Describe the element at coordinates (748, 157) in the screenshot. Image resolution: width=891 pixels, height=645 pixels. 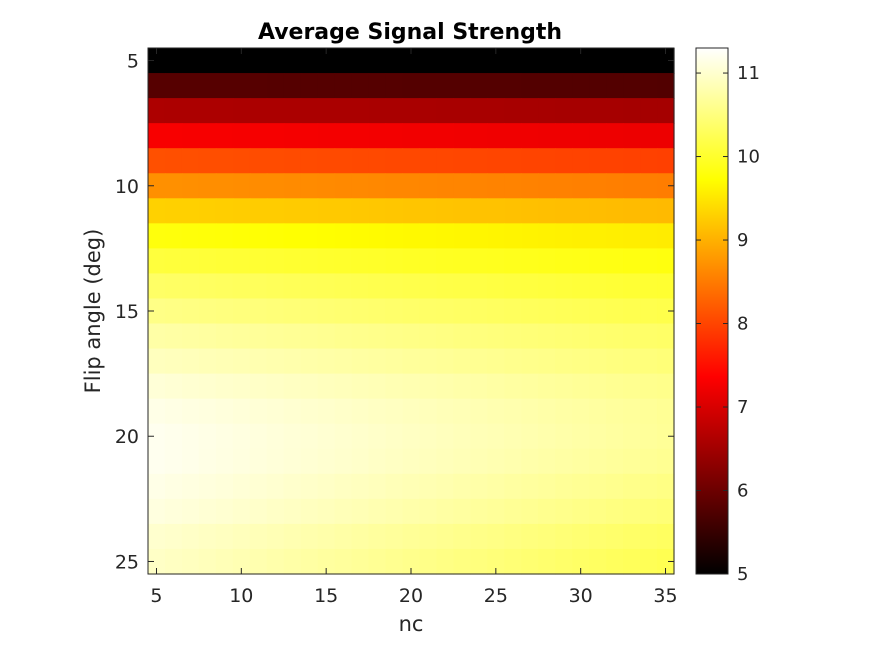
I see `colorbar-tick-label: 10` at that location.